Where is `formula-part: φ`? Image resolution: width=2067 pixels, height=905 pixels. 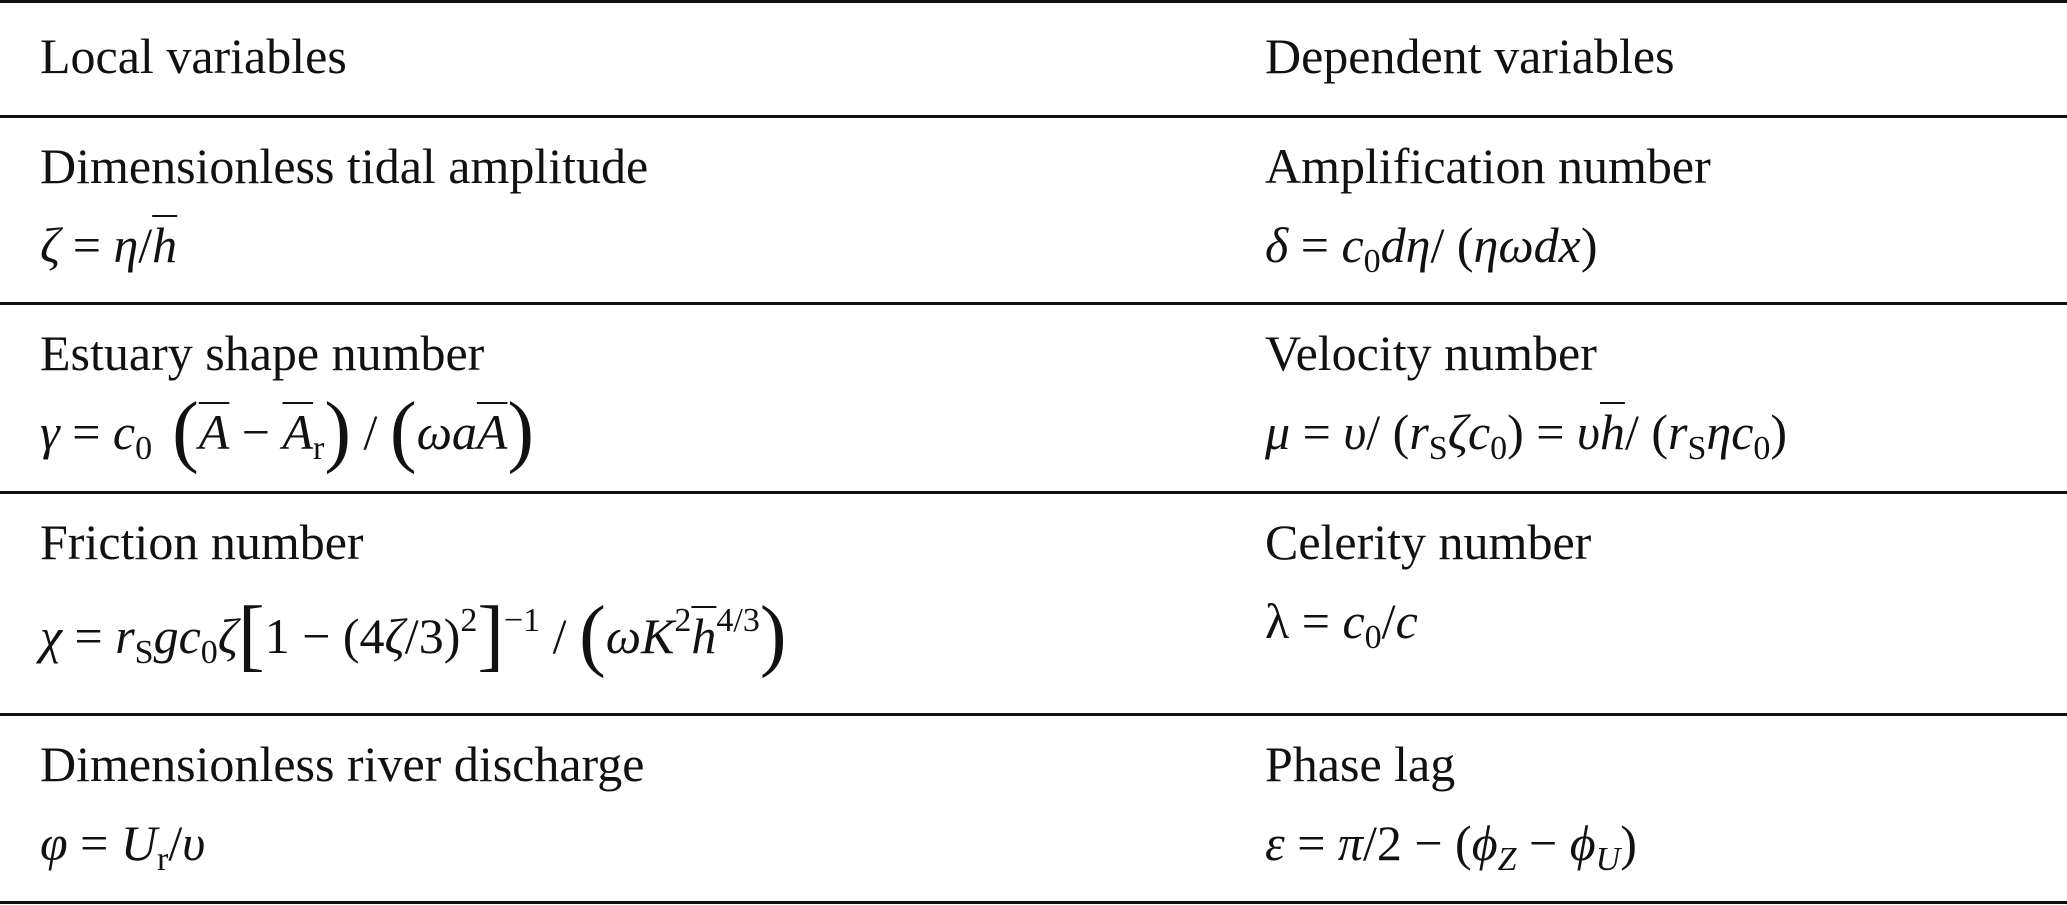
formula-part: φ is located at coordinates (54, 843).